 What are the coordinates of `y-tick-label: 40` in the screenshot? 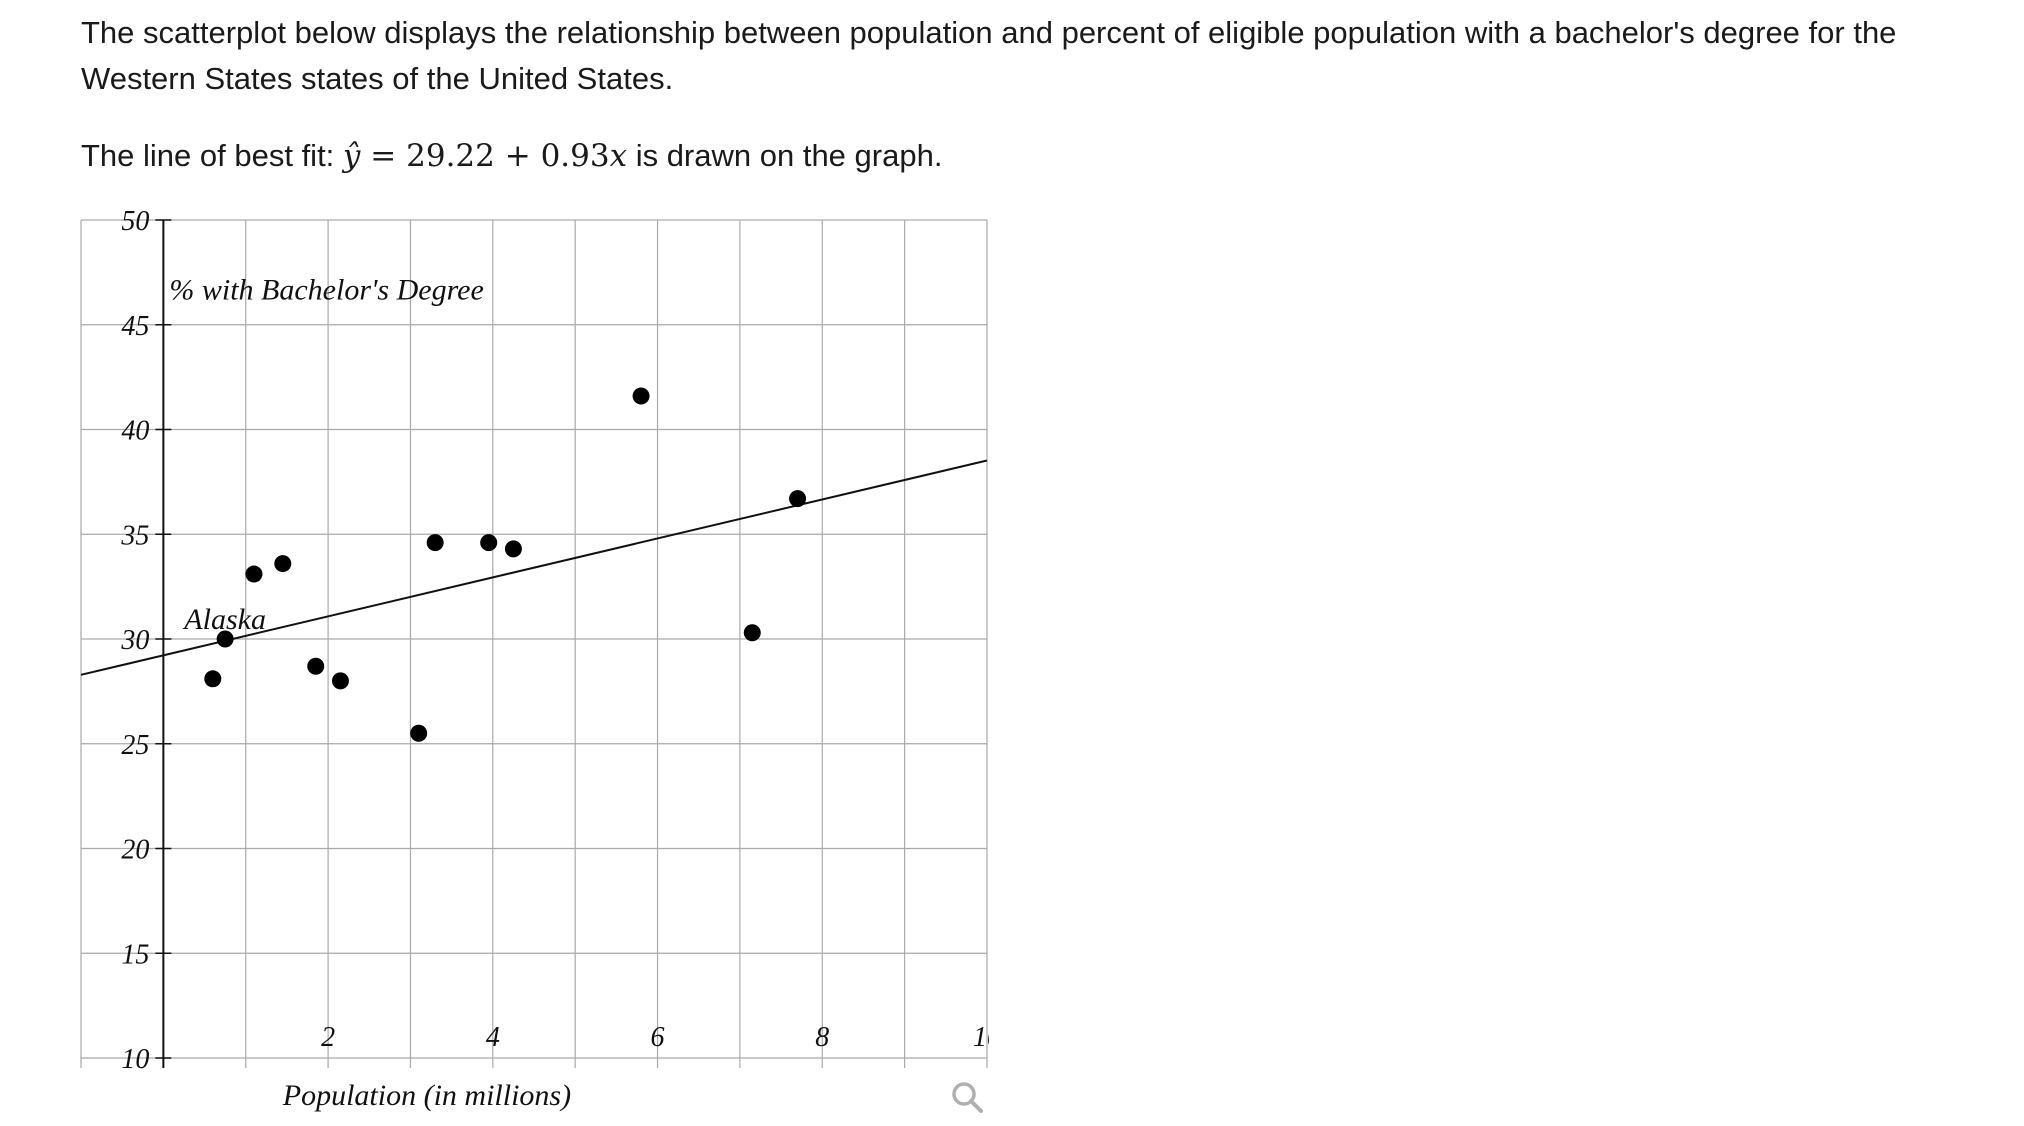 It's located at (135, 431).